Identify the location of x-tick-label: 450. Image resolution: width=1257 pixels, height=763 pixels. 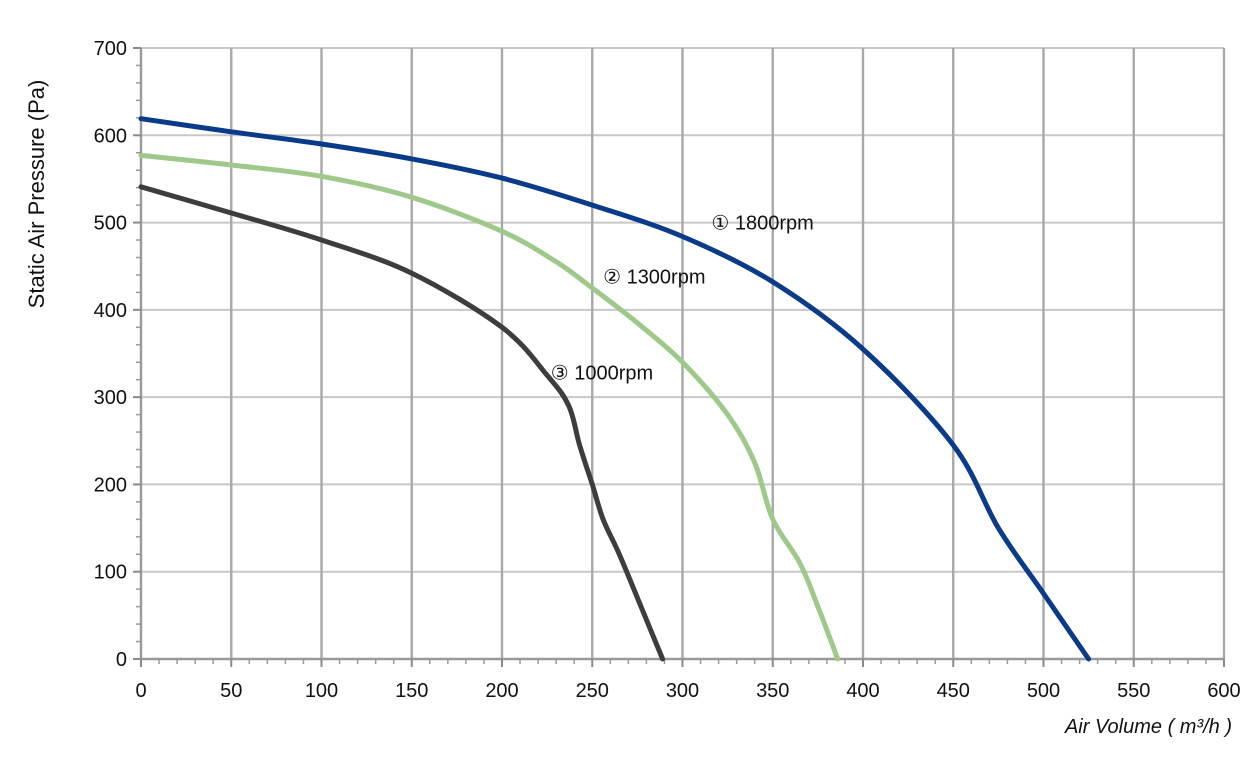
(953, 691).